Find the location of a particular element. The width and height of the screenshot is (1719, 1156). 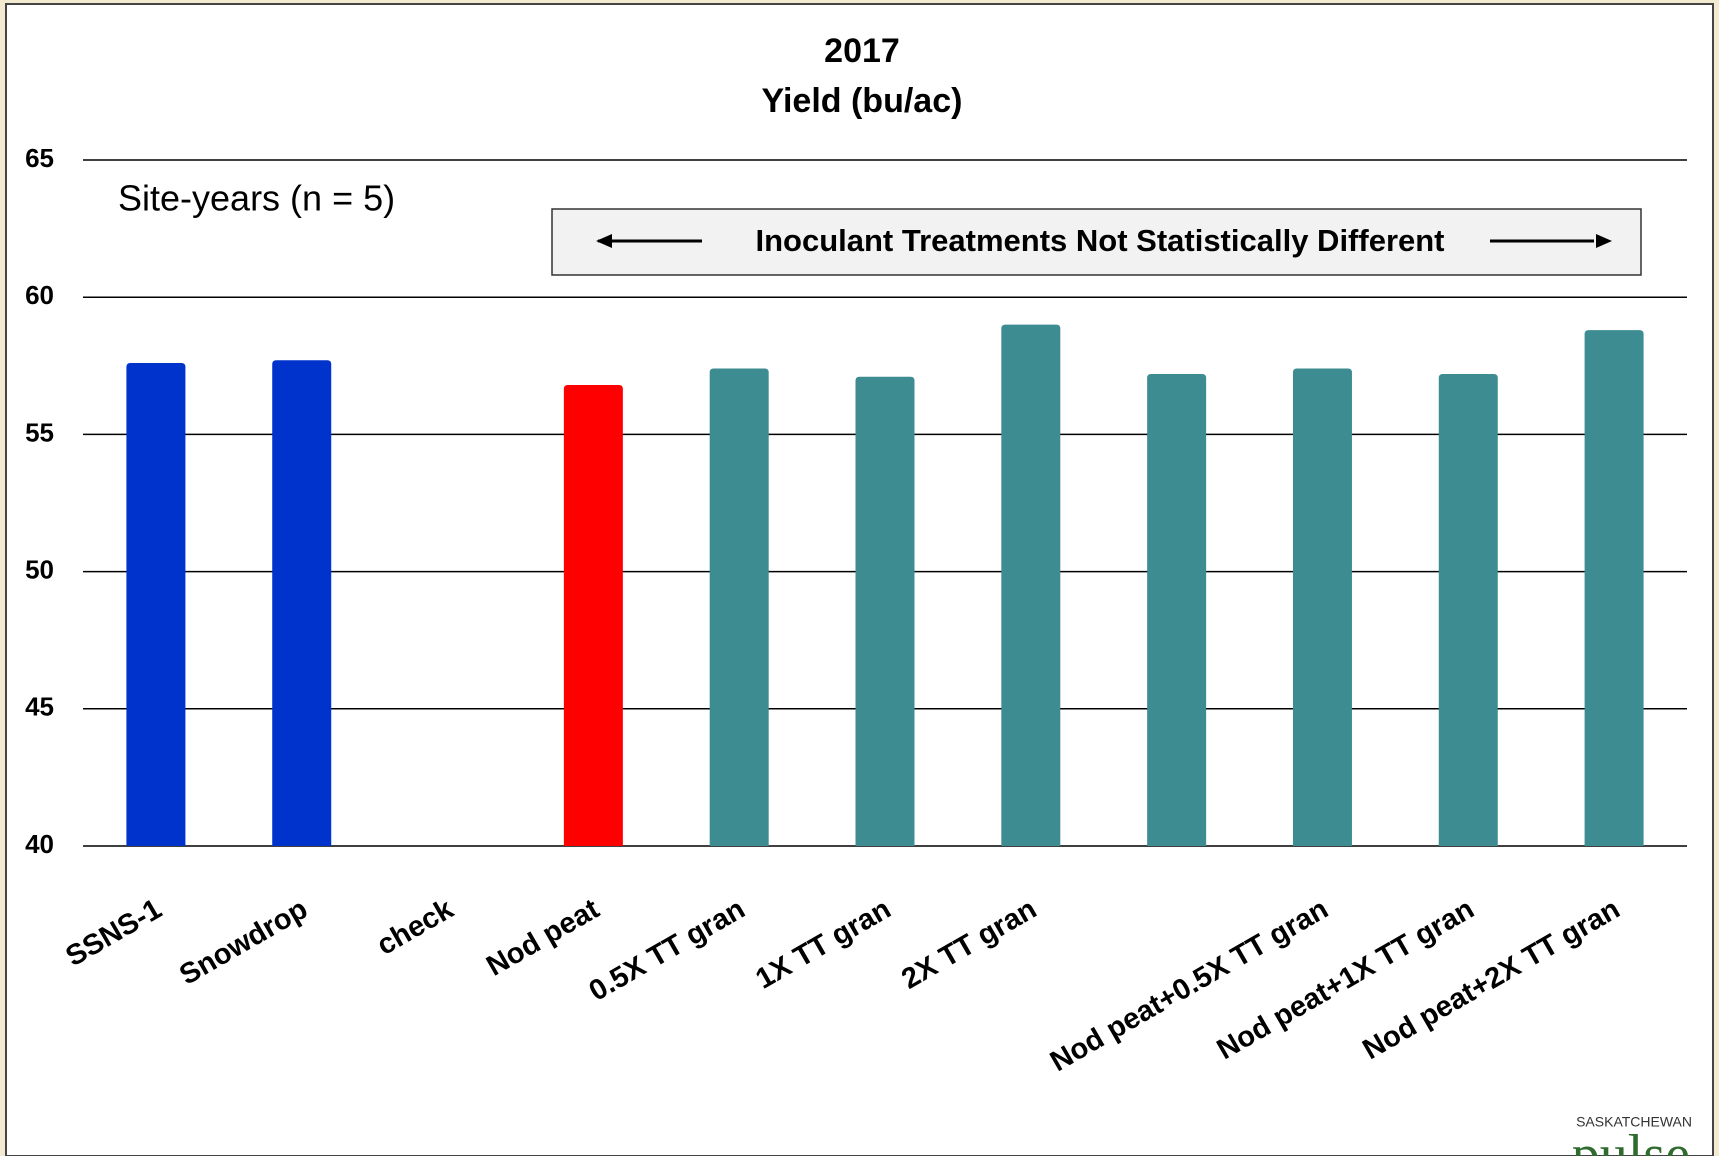

y-tick-label: 55 is located at coordinates (39, 432).